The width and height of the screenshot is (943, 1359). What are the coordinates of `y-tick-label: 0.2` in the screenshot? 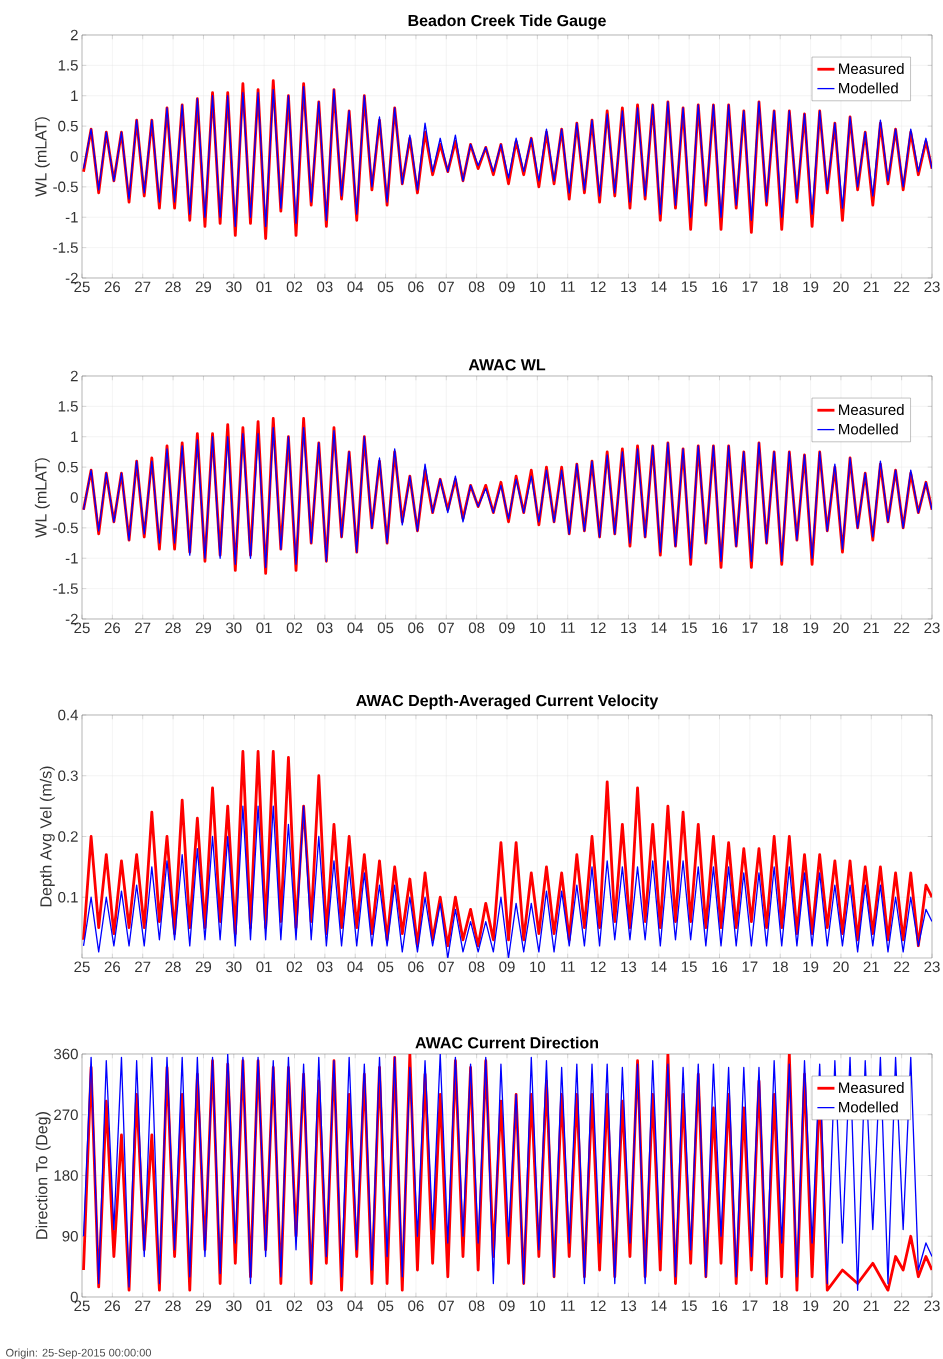 It's located at (68, 836).